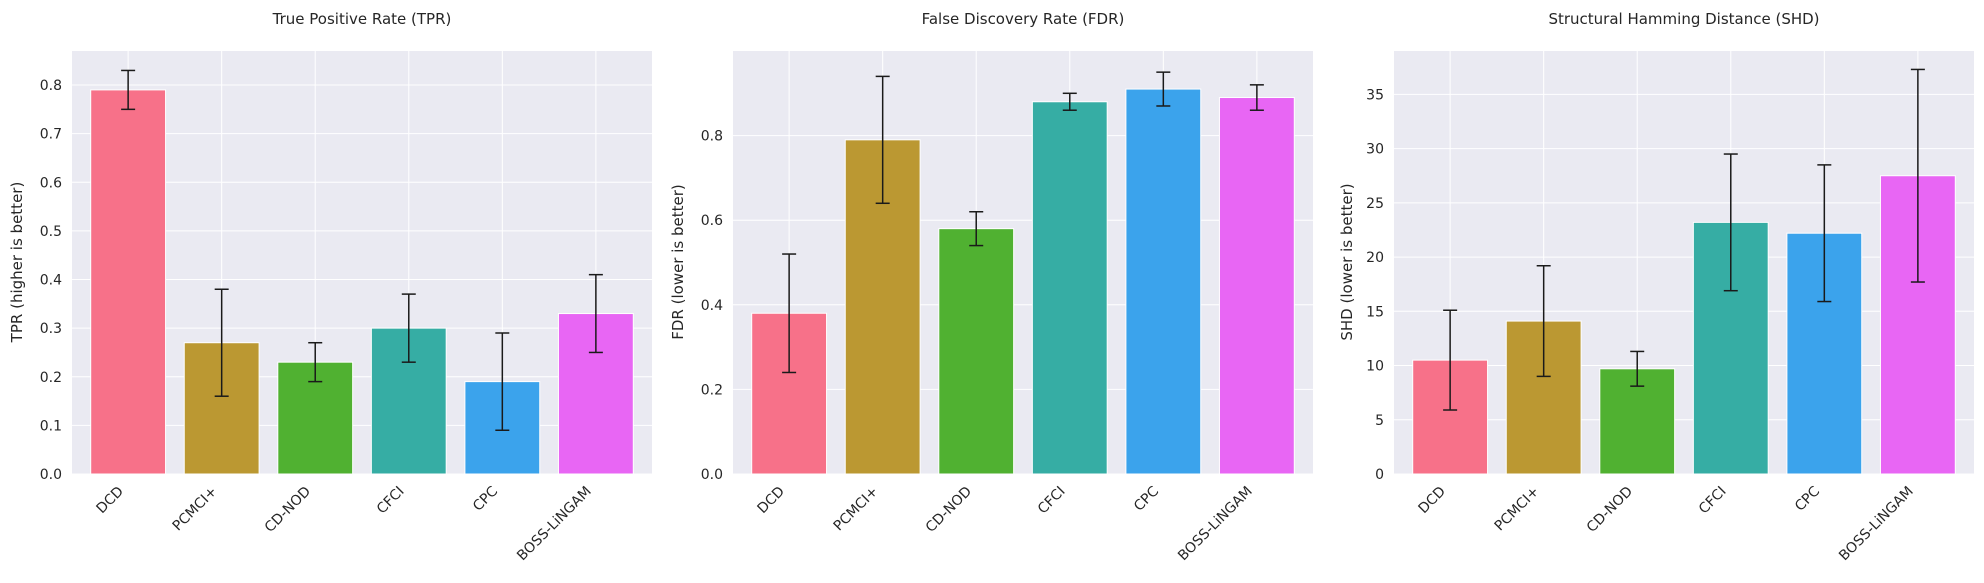  Describe the element at coordinates (1375, 258) in the screenshot. I see `shd-y-tick-label: 20` at that location.